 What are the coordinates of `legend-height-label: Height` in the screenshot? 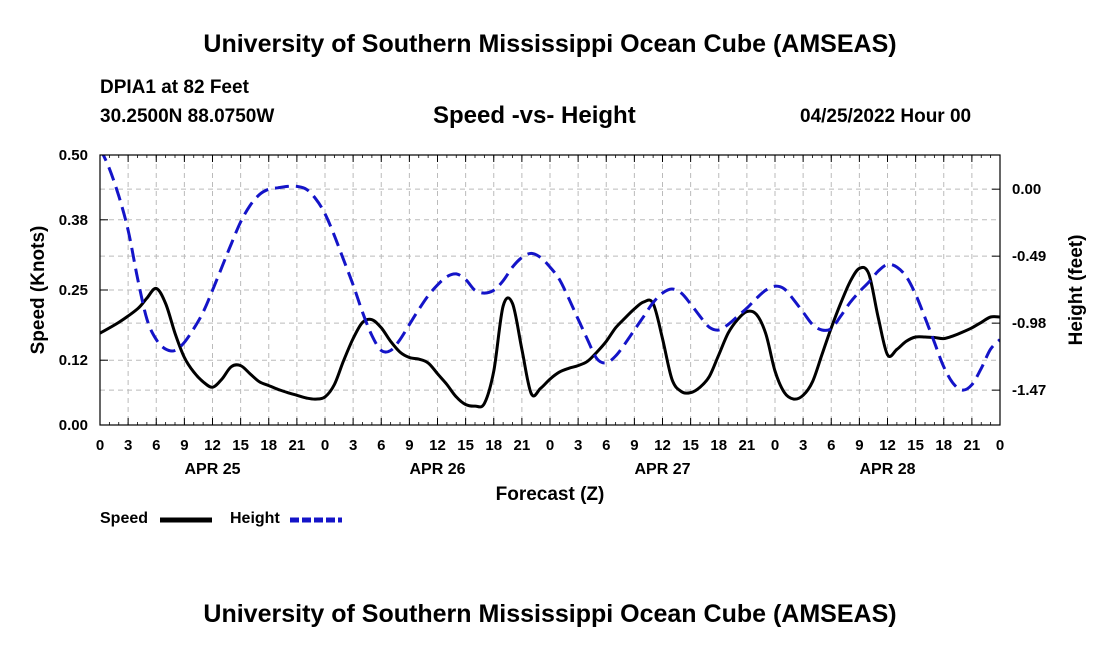 It's located at (255, 518).